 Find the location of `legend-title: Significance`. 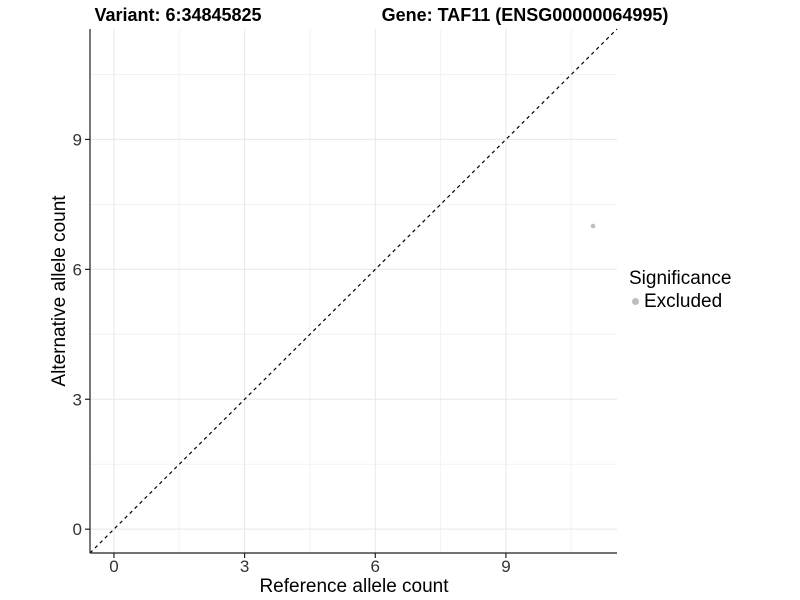

legend-title: Significance is located at coordinates (680, 278).